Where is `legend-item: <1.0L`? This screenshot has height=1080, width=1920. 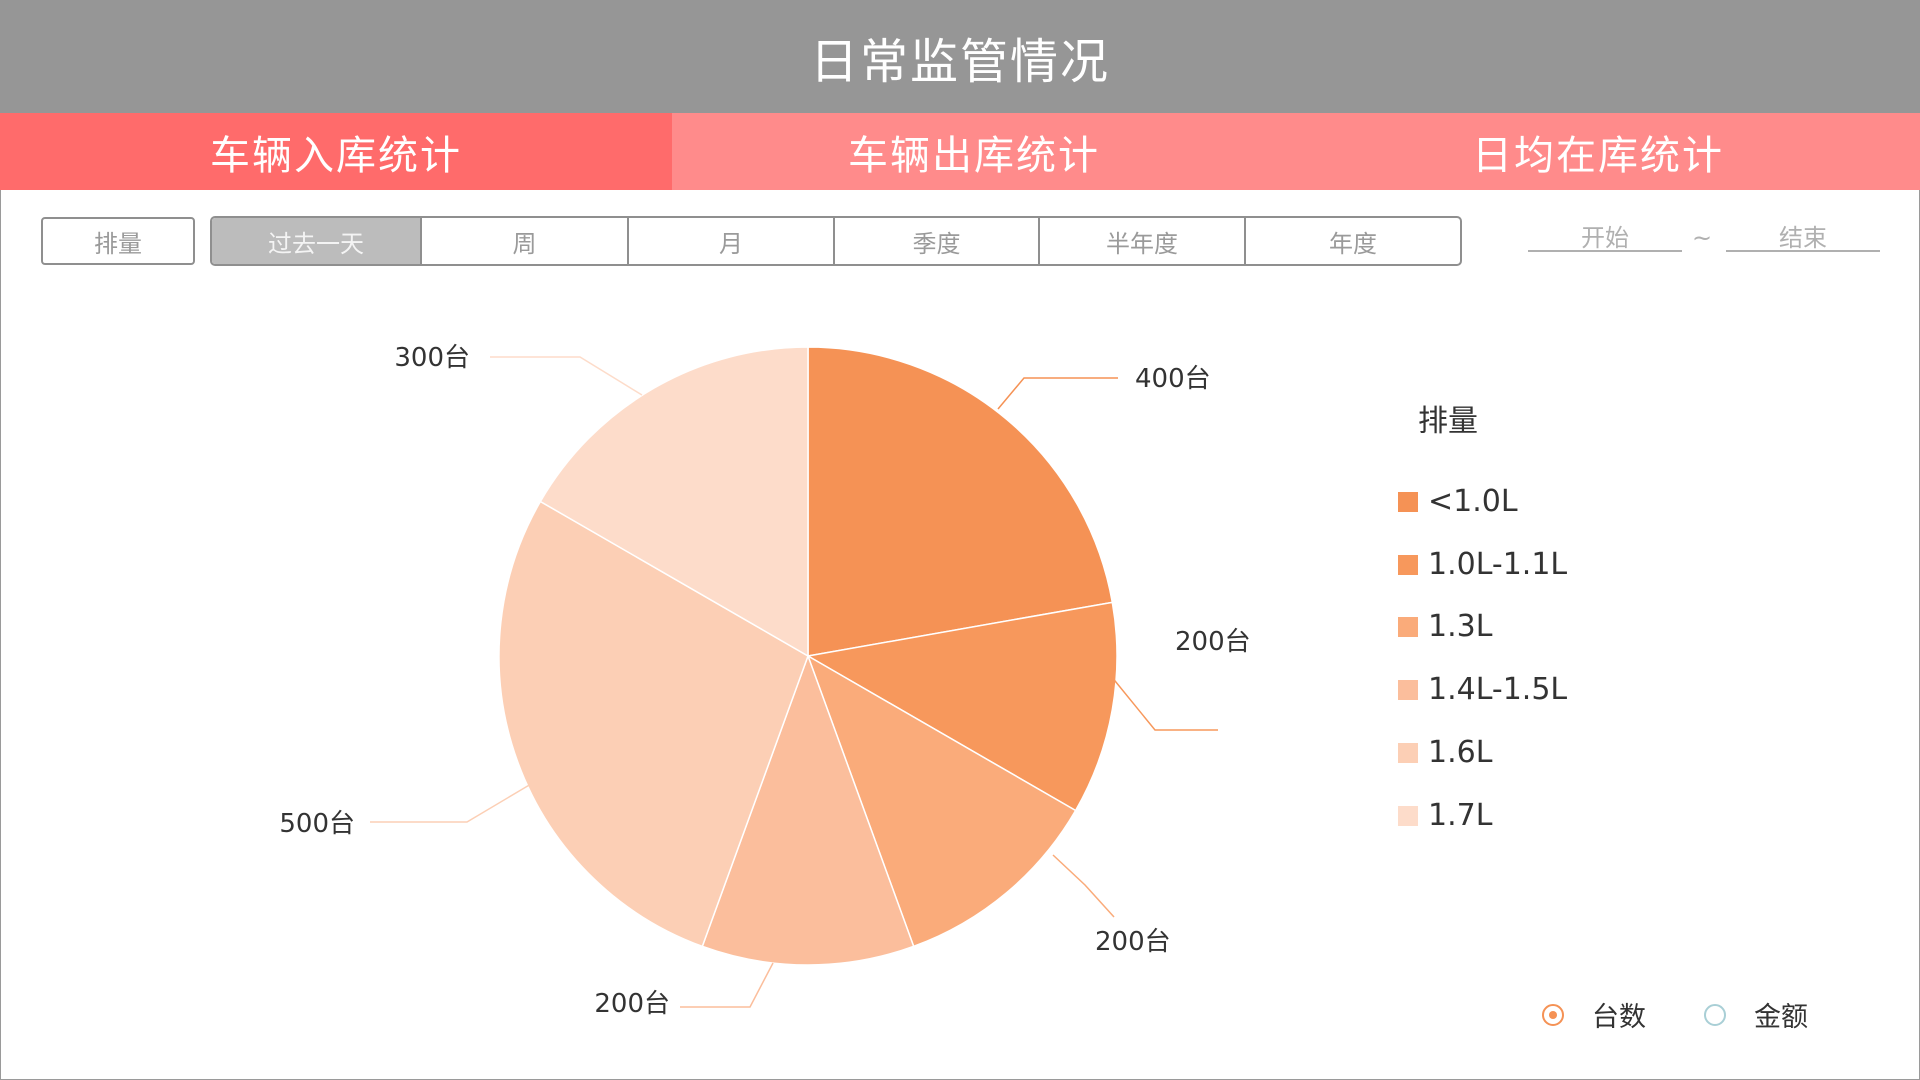
legend-item: <1.0L is located at coordinates (1458, 501).